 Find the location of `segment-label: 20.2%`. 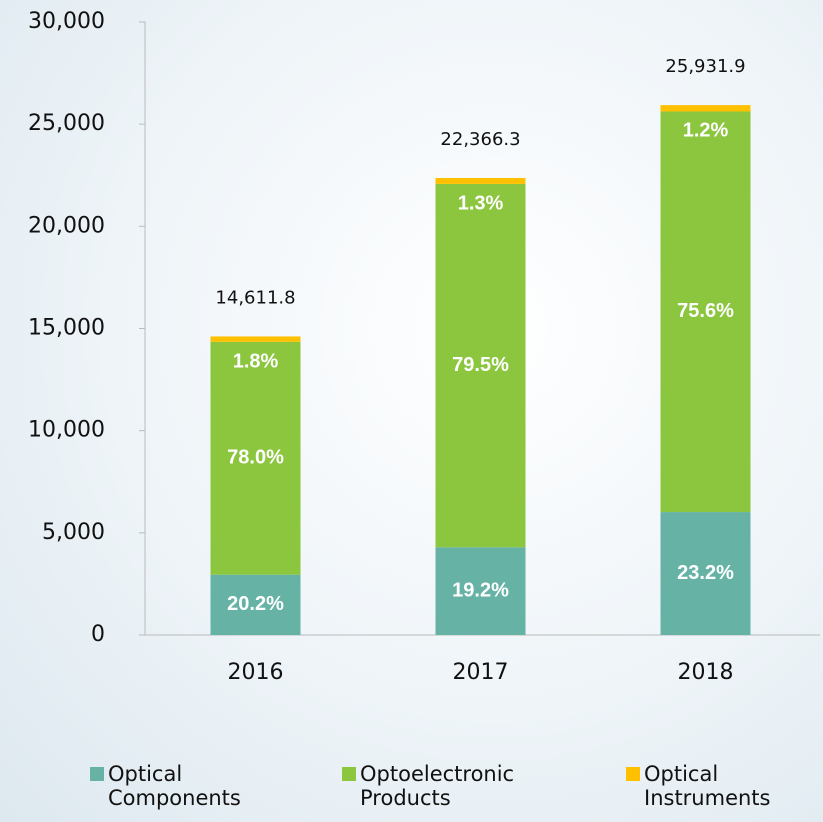

segment-label: 20.2% is located at coordinates (255, 604).